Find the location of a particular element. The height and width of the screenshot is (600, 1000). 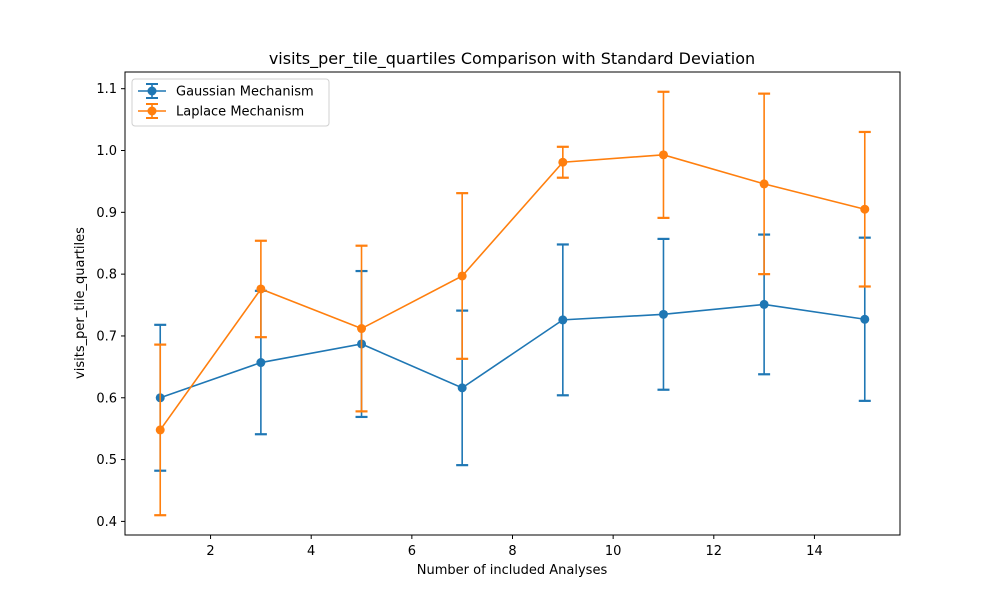

legend-box is located at coordinates (230, 102).